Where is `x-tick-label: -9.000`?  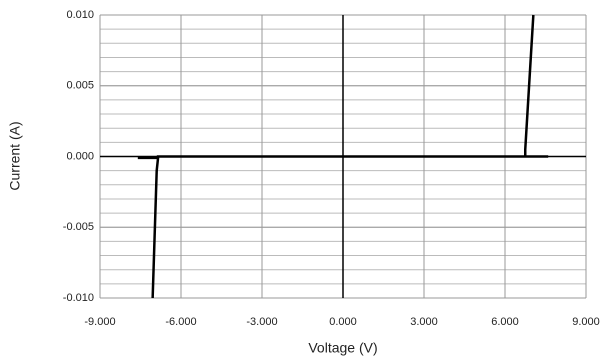 x-tick-label: -9.000 is located at coordinates (99, 322).